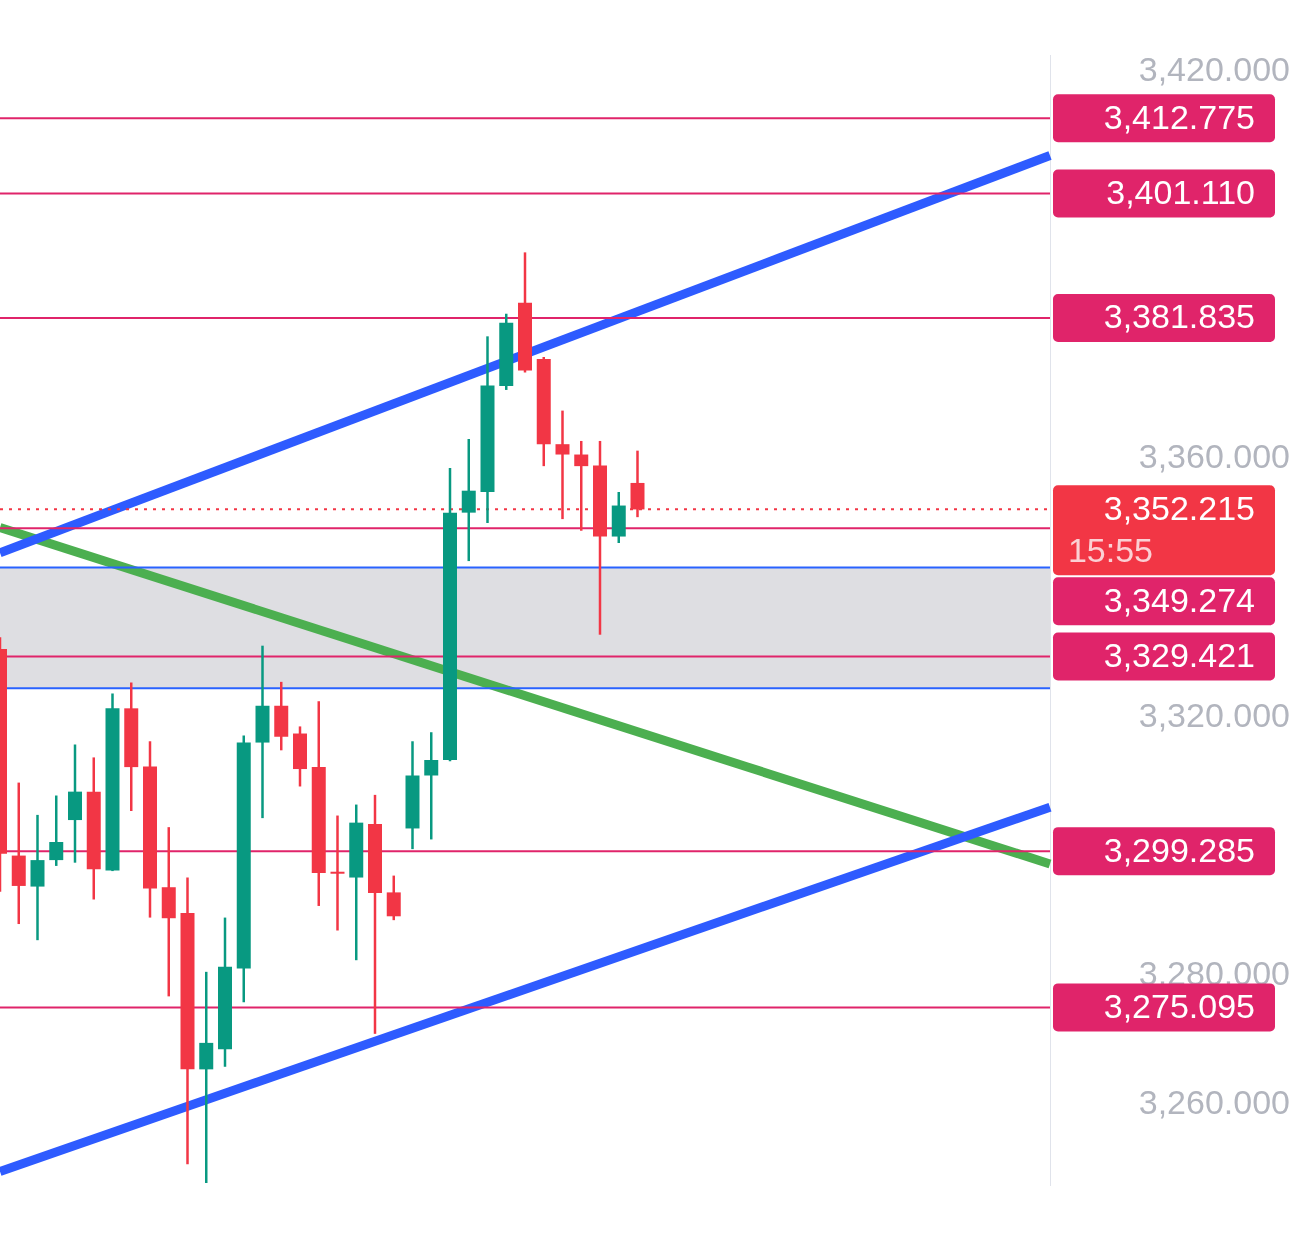  Describe the element at coordinates (1179, 599) in the screenshot. I see `ref-line-label: 3,349.274` at that location.